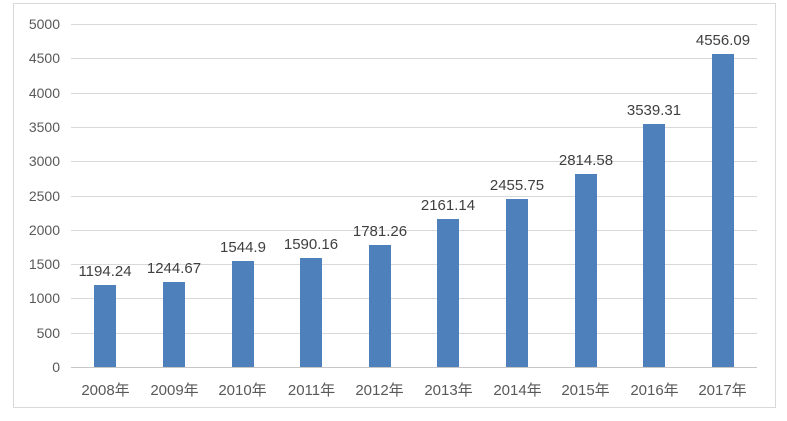 This screenshot has height=421, width=787. I want to click on data-label: 1244.67, so click(174, 268).